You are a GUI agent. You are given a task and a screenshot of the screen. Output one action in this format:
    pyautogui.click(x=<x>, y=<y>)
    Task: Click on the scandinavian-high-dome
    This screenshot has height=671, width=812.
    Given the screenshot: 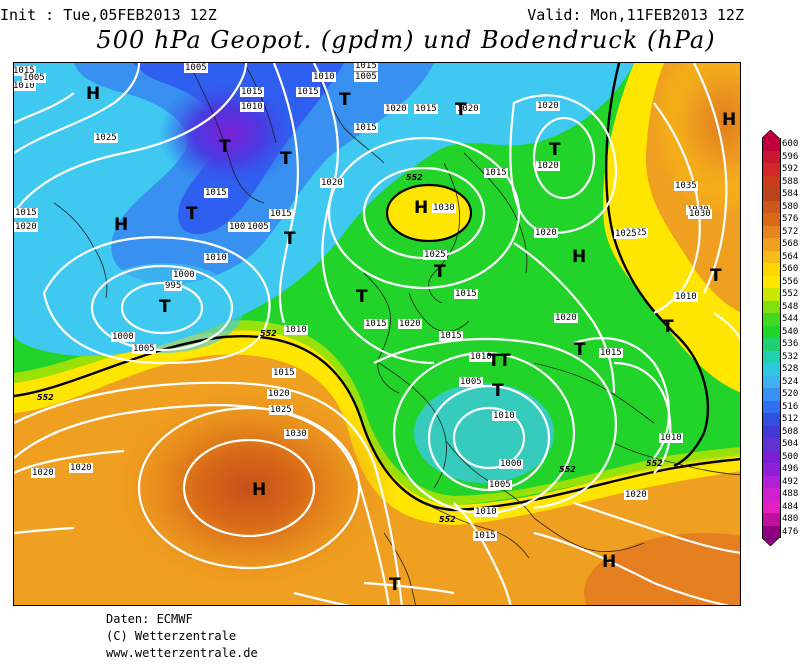 What is the action you would take?
    pyautogui.click(x=429, y=213)
    